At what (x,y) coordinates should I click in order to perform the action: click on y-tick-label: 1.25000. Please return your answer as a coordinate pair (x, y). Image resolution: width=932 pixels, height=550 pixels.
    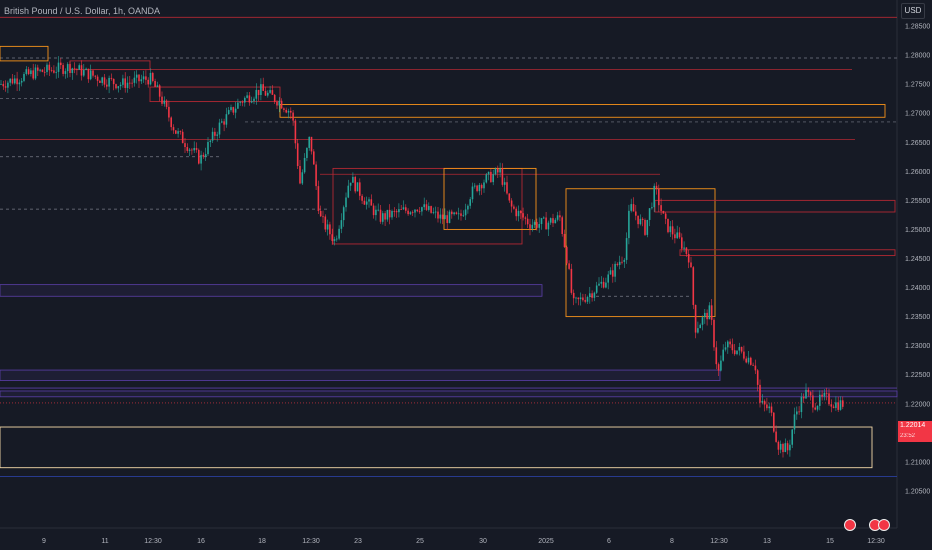
    Looking at the image, I should click on (917, 230).